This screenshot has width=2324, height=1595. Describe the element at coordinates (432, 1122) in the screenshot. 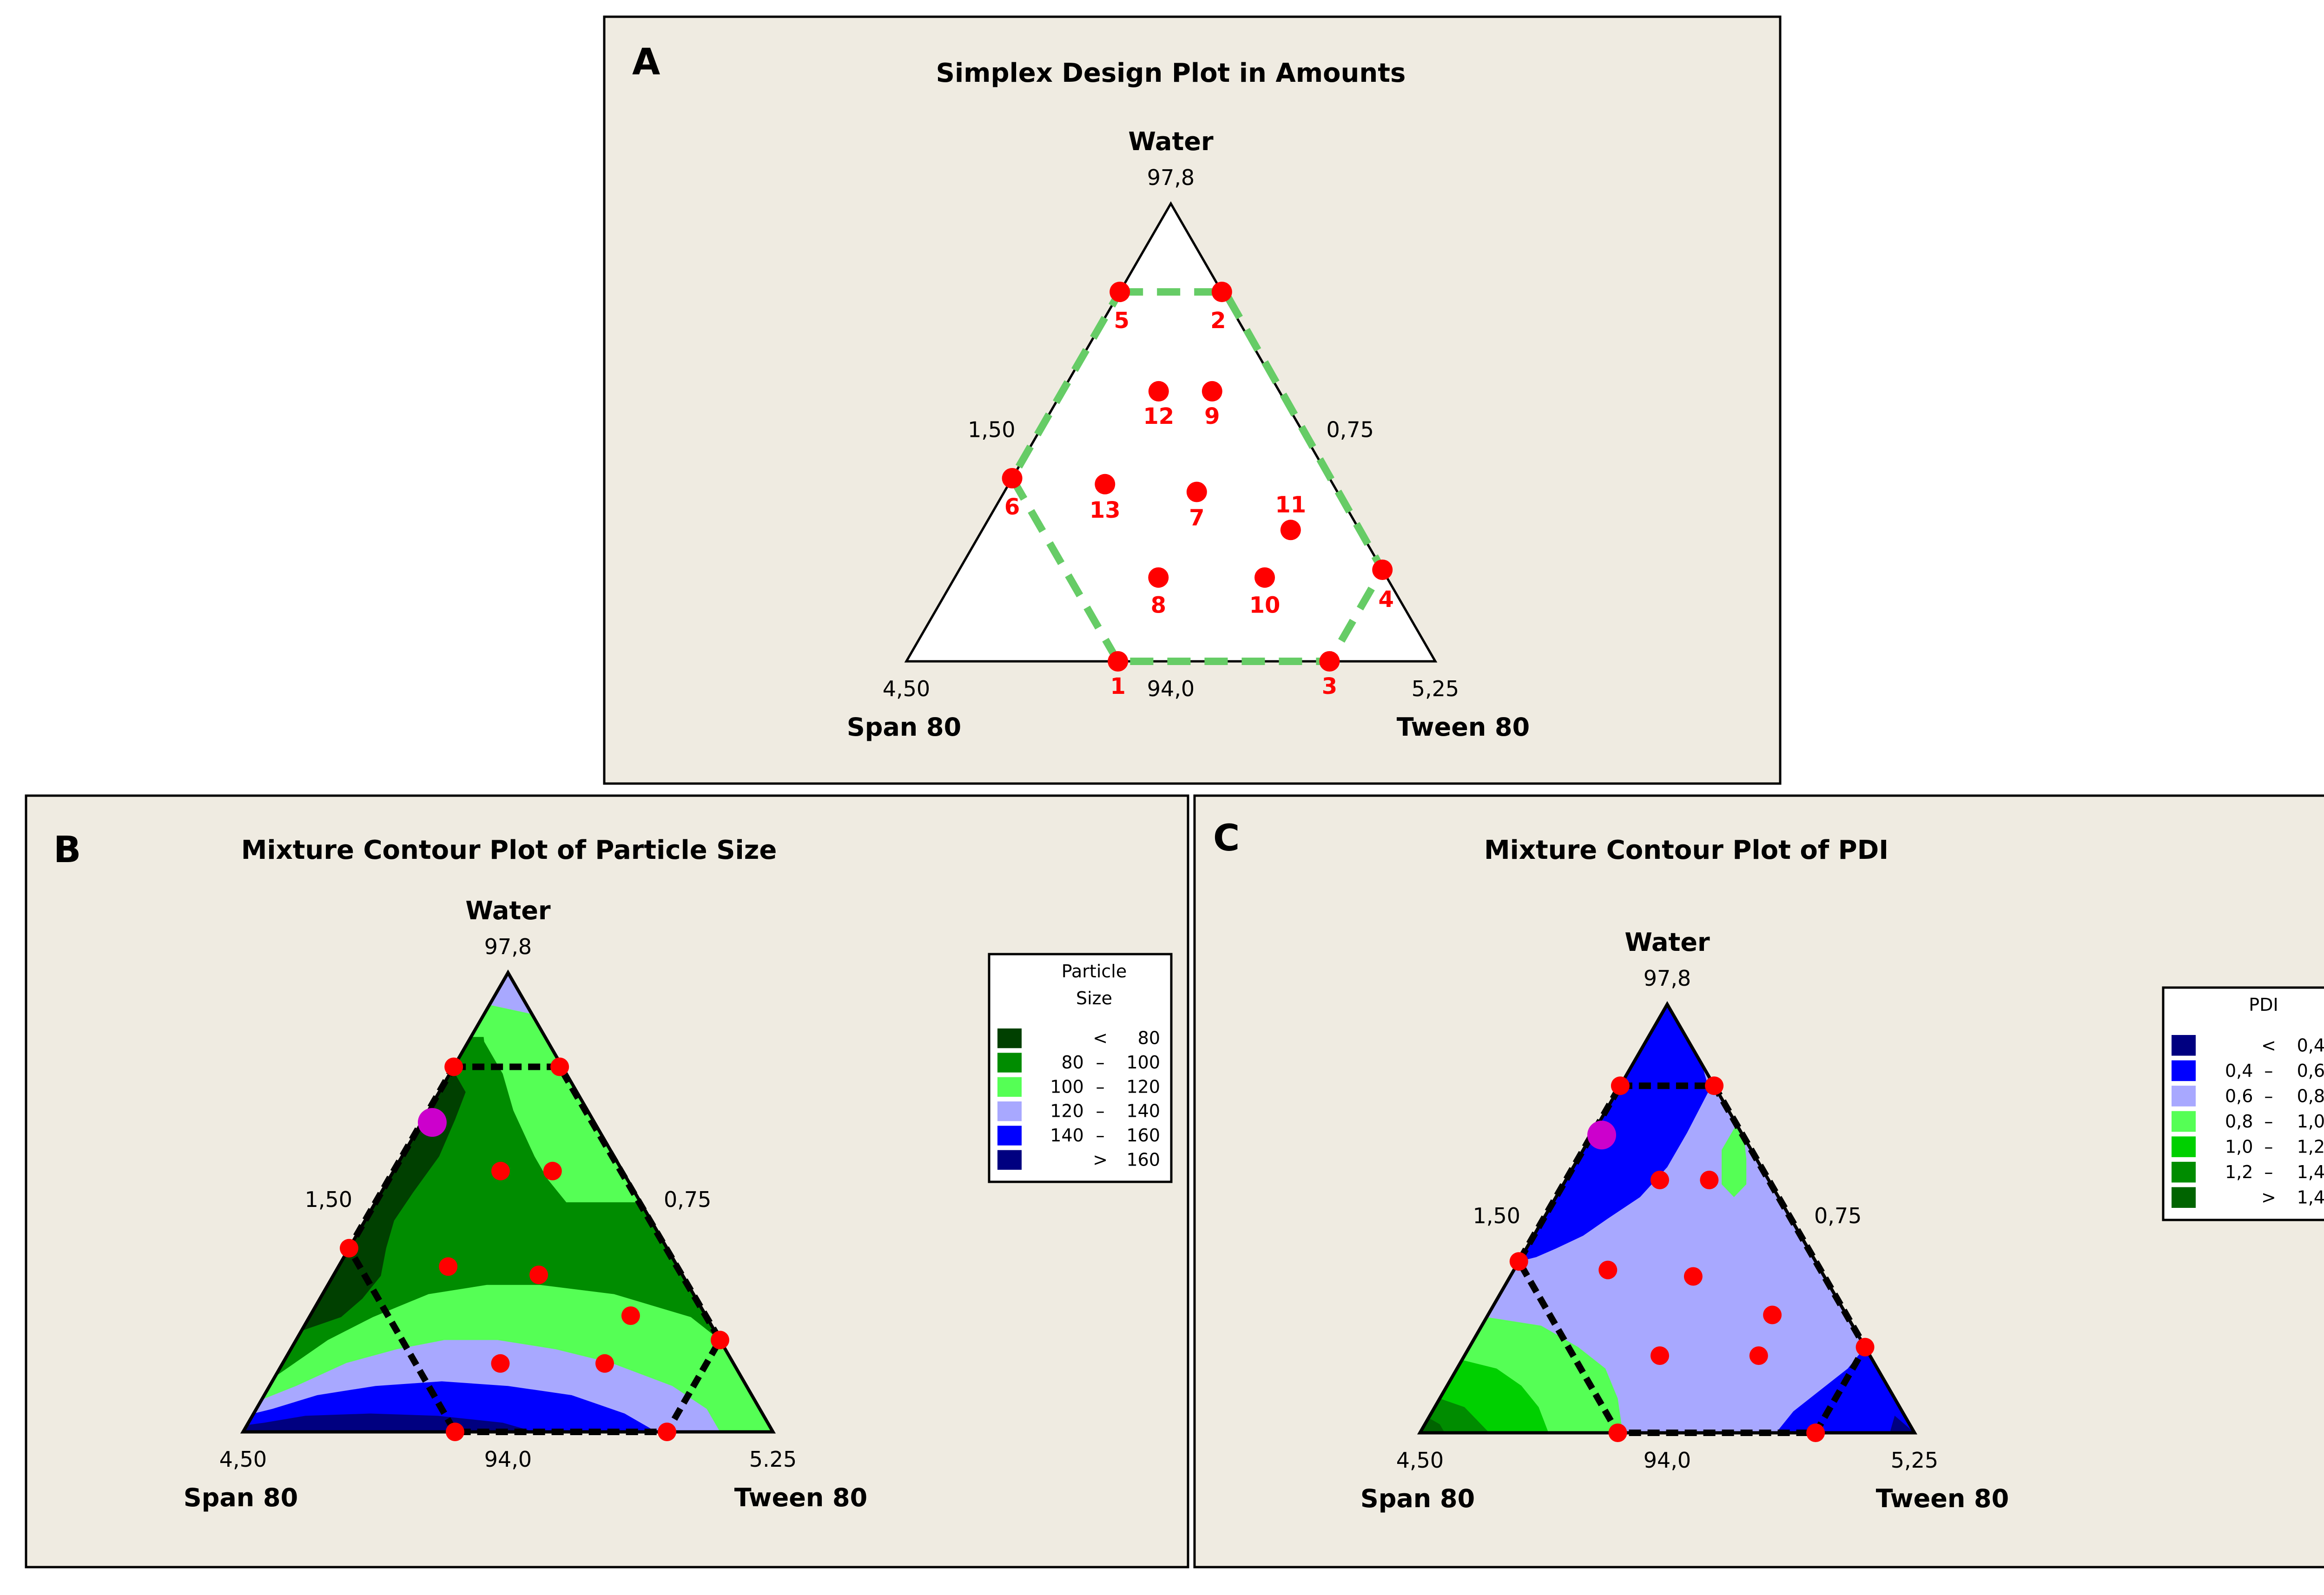

I see `optimum-point` at that location.